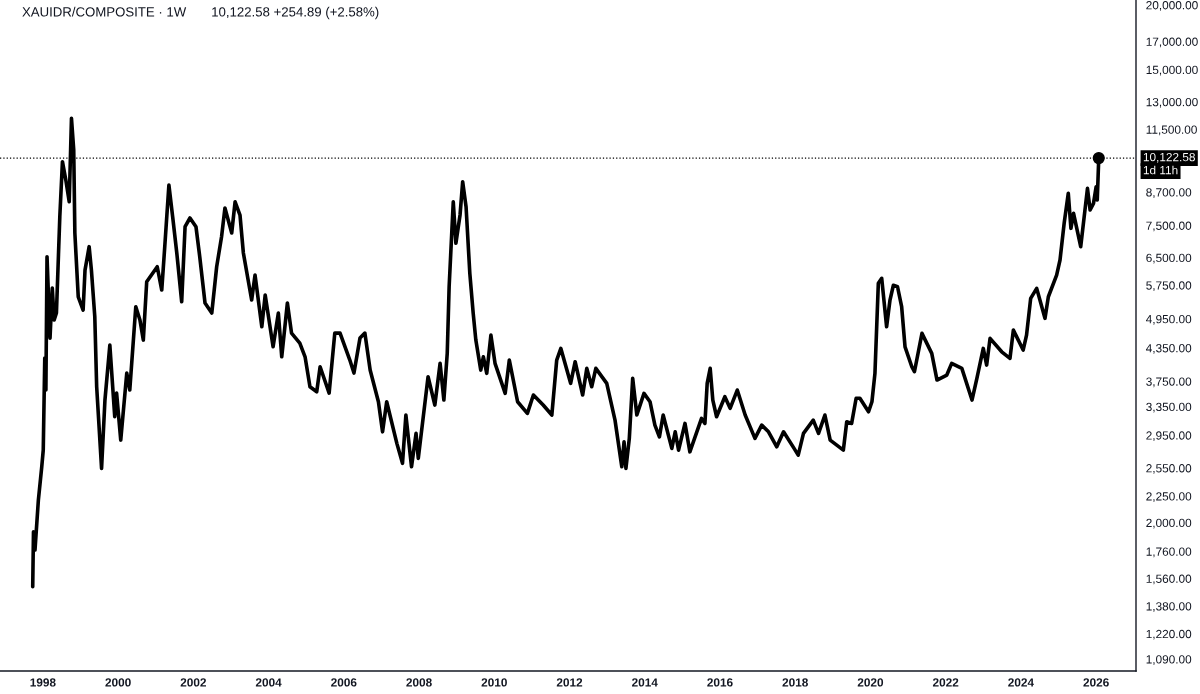 The image size is (1200, 694). What do you see at coordinates (1169, 579) in the screenshot?
I see `y-tick-label: 1,560.00` at bounding box center [1169, 579].